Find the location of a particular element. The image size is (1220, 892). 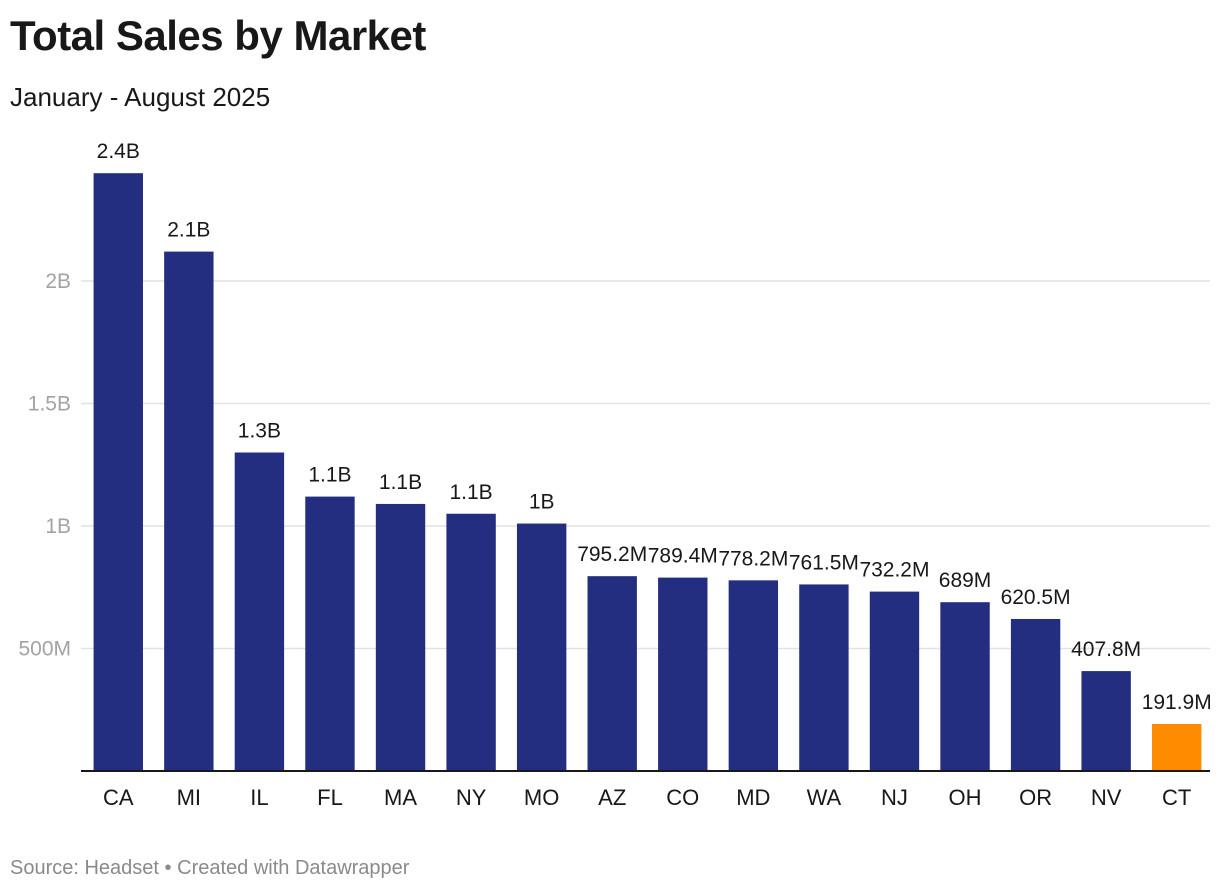

x-tick-label-ny: NY is located at coordinates (471, 797).